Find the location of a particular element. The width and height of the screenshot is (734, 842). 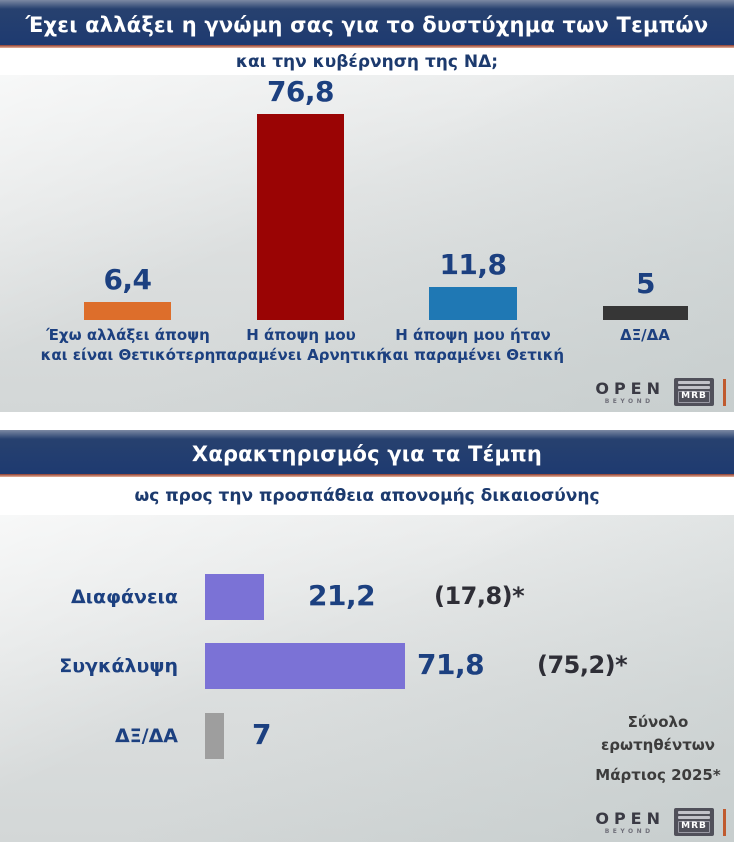

row-transparency: Διαφάνεια 21,2 (17,8)* is located at coordinates (367, 597).